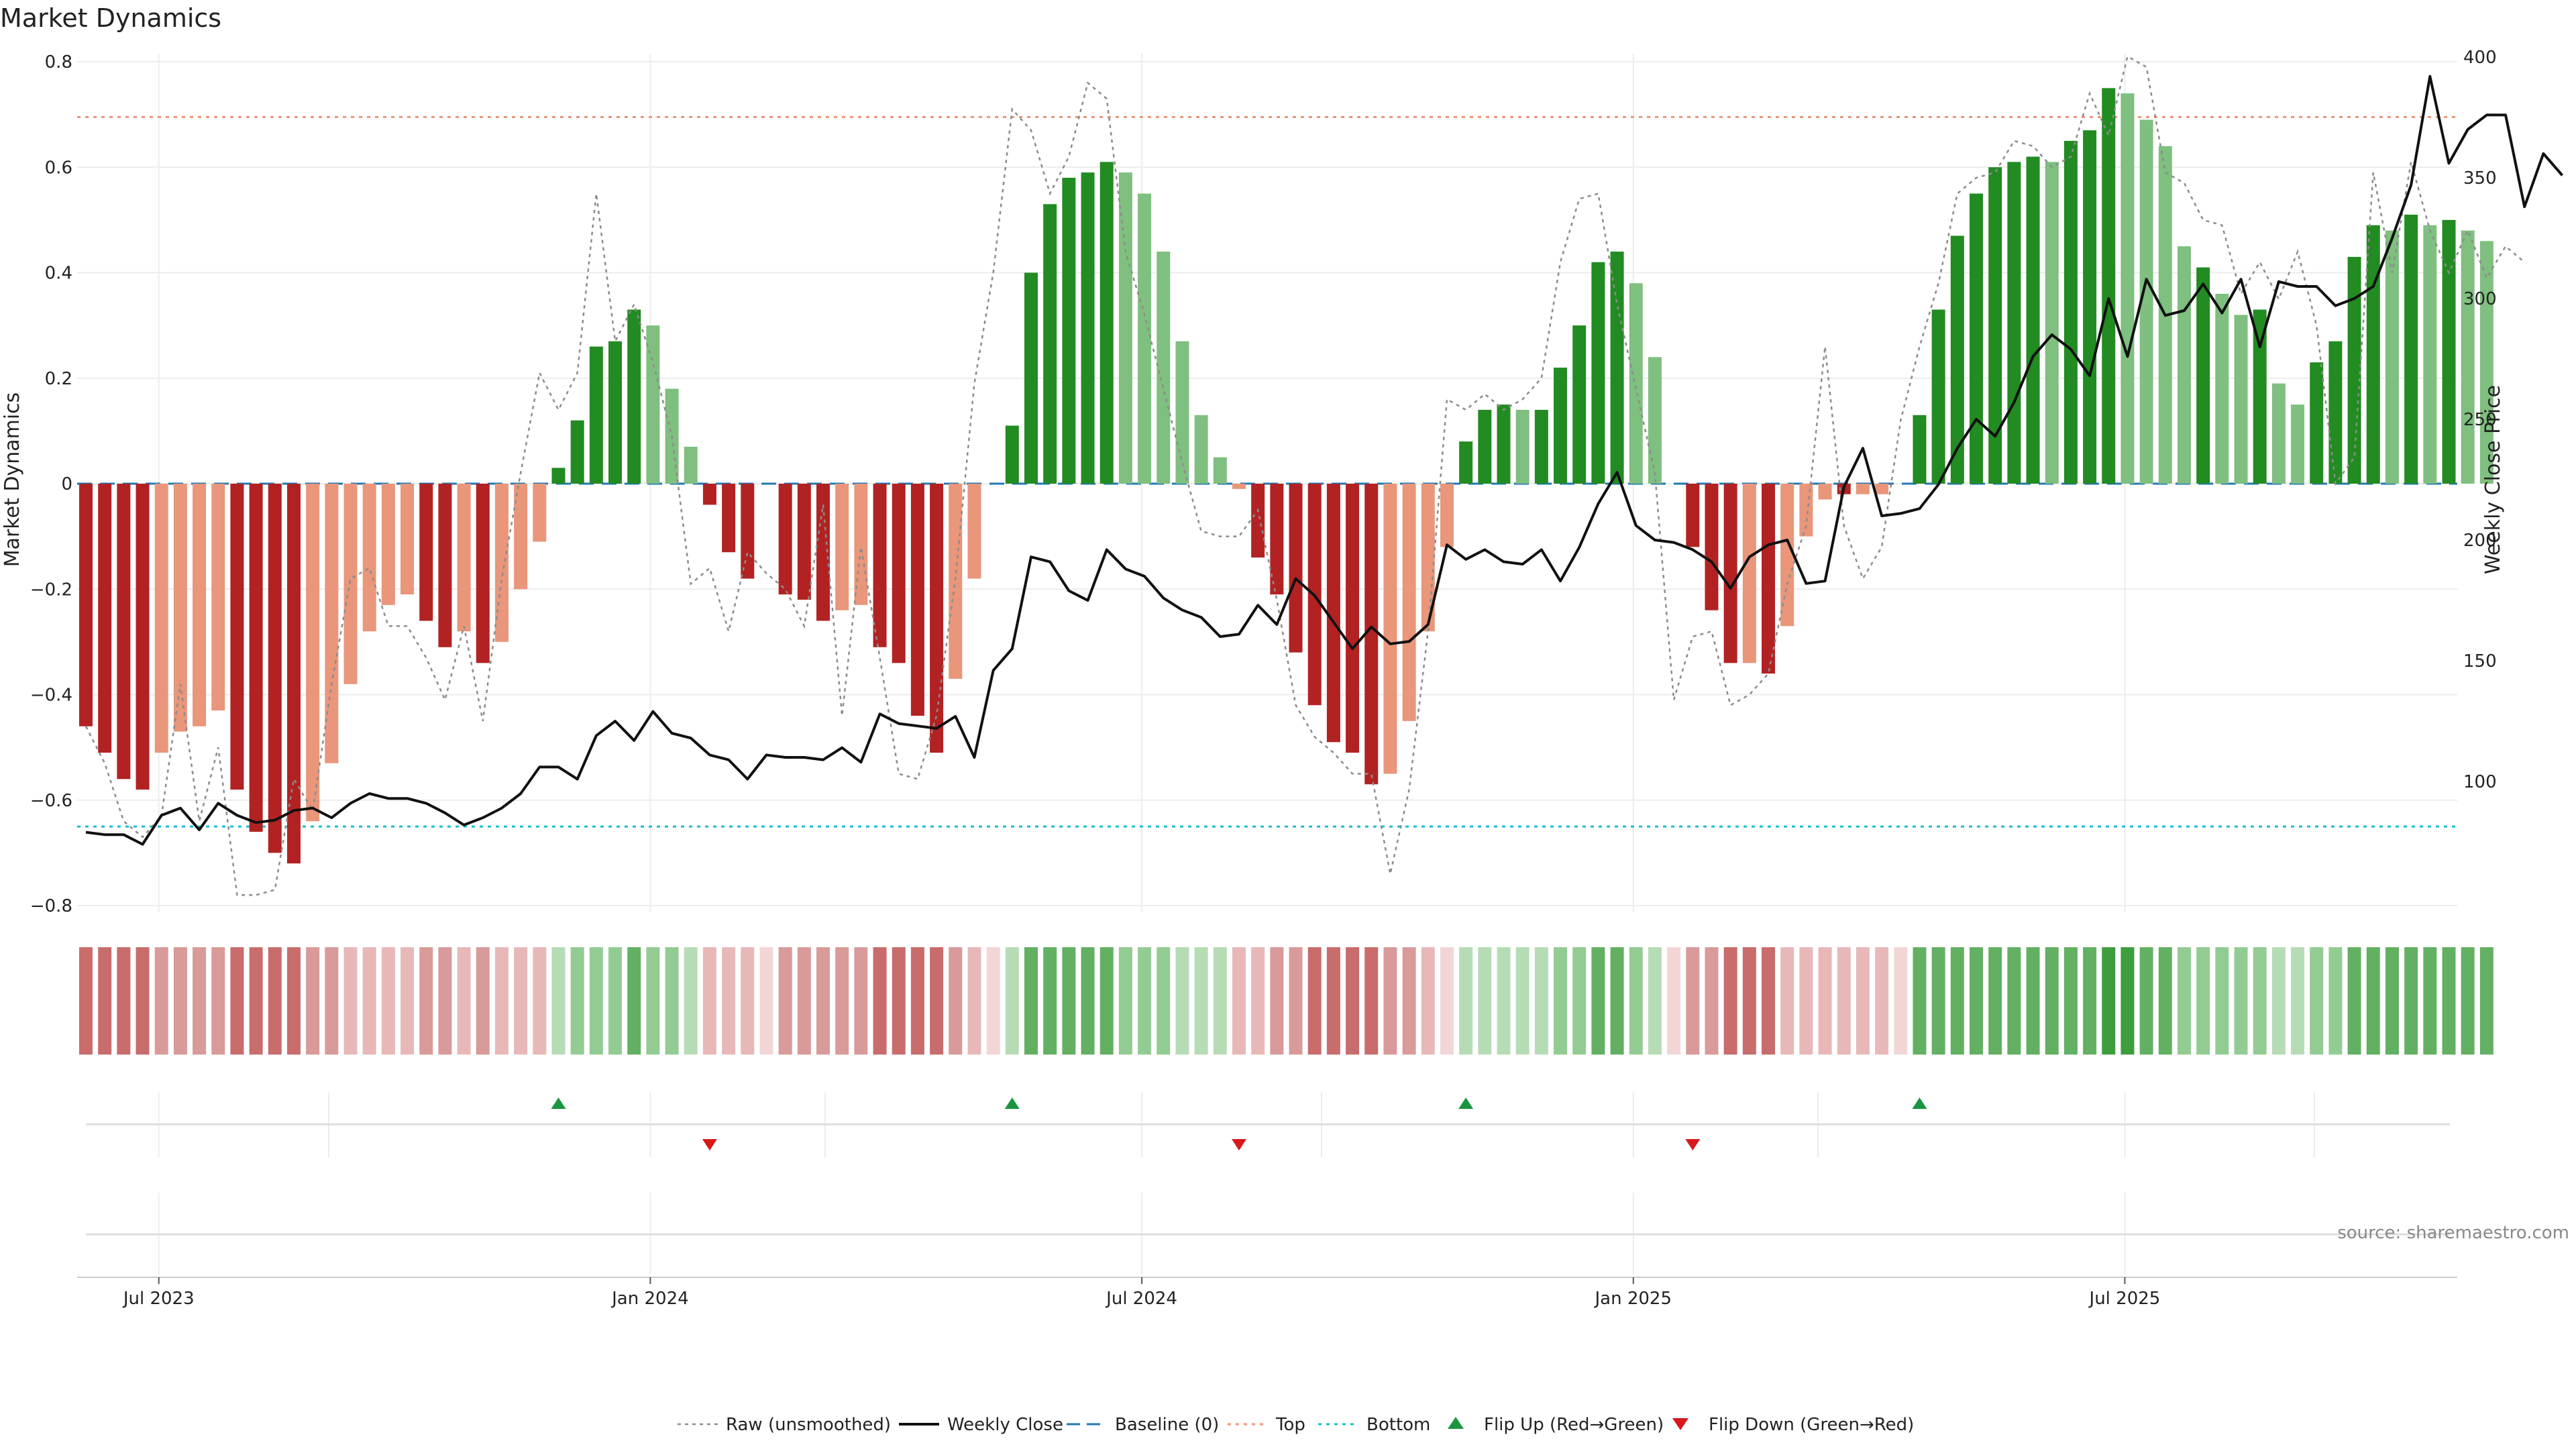 The width and height of the screenshot is (2576, 1449). I want to click on right-tick-label: 300, so click(2480, 299).